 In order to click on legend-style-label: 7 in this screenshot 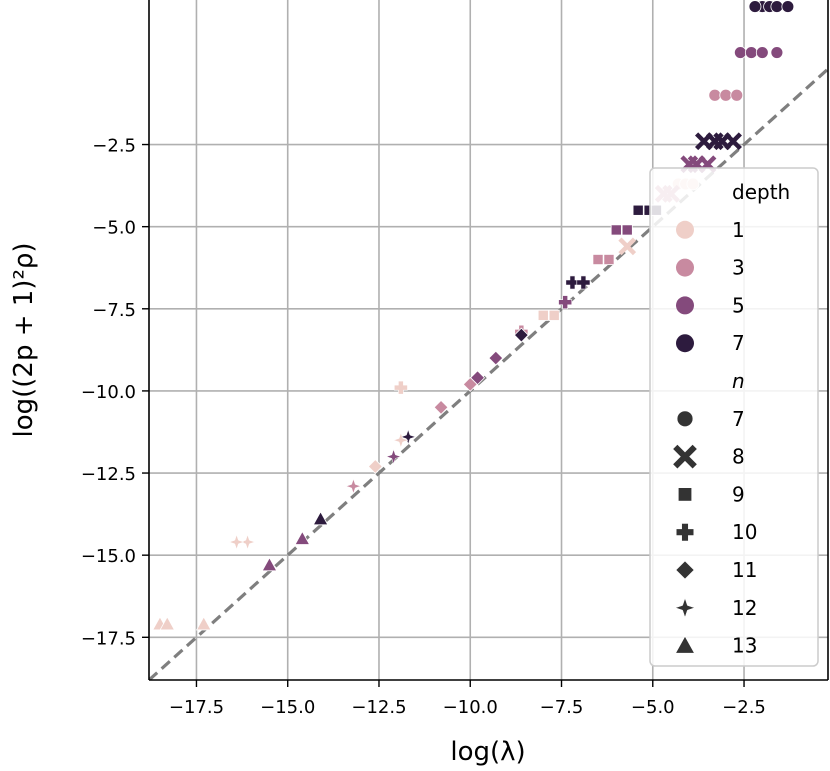, I will do `click(738, 419)`.